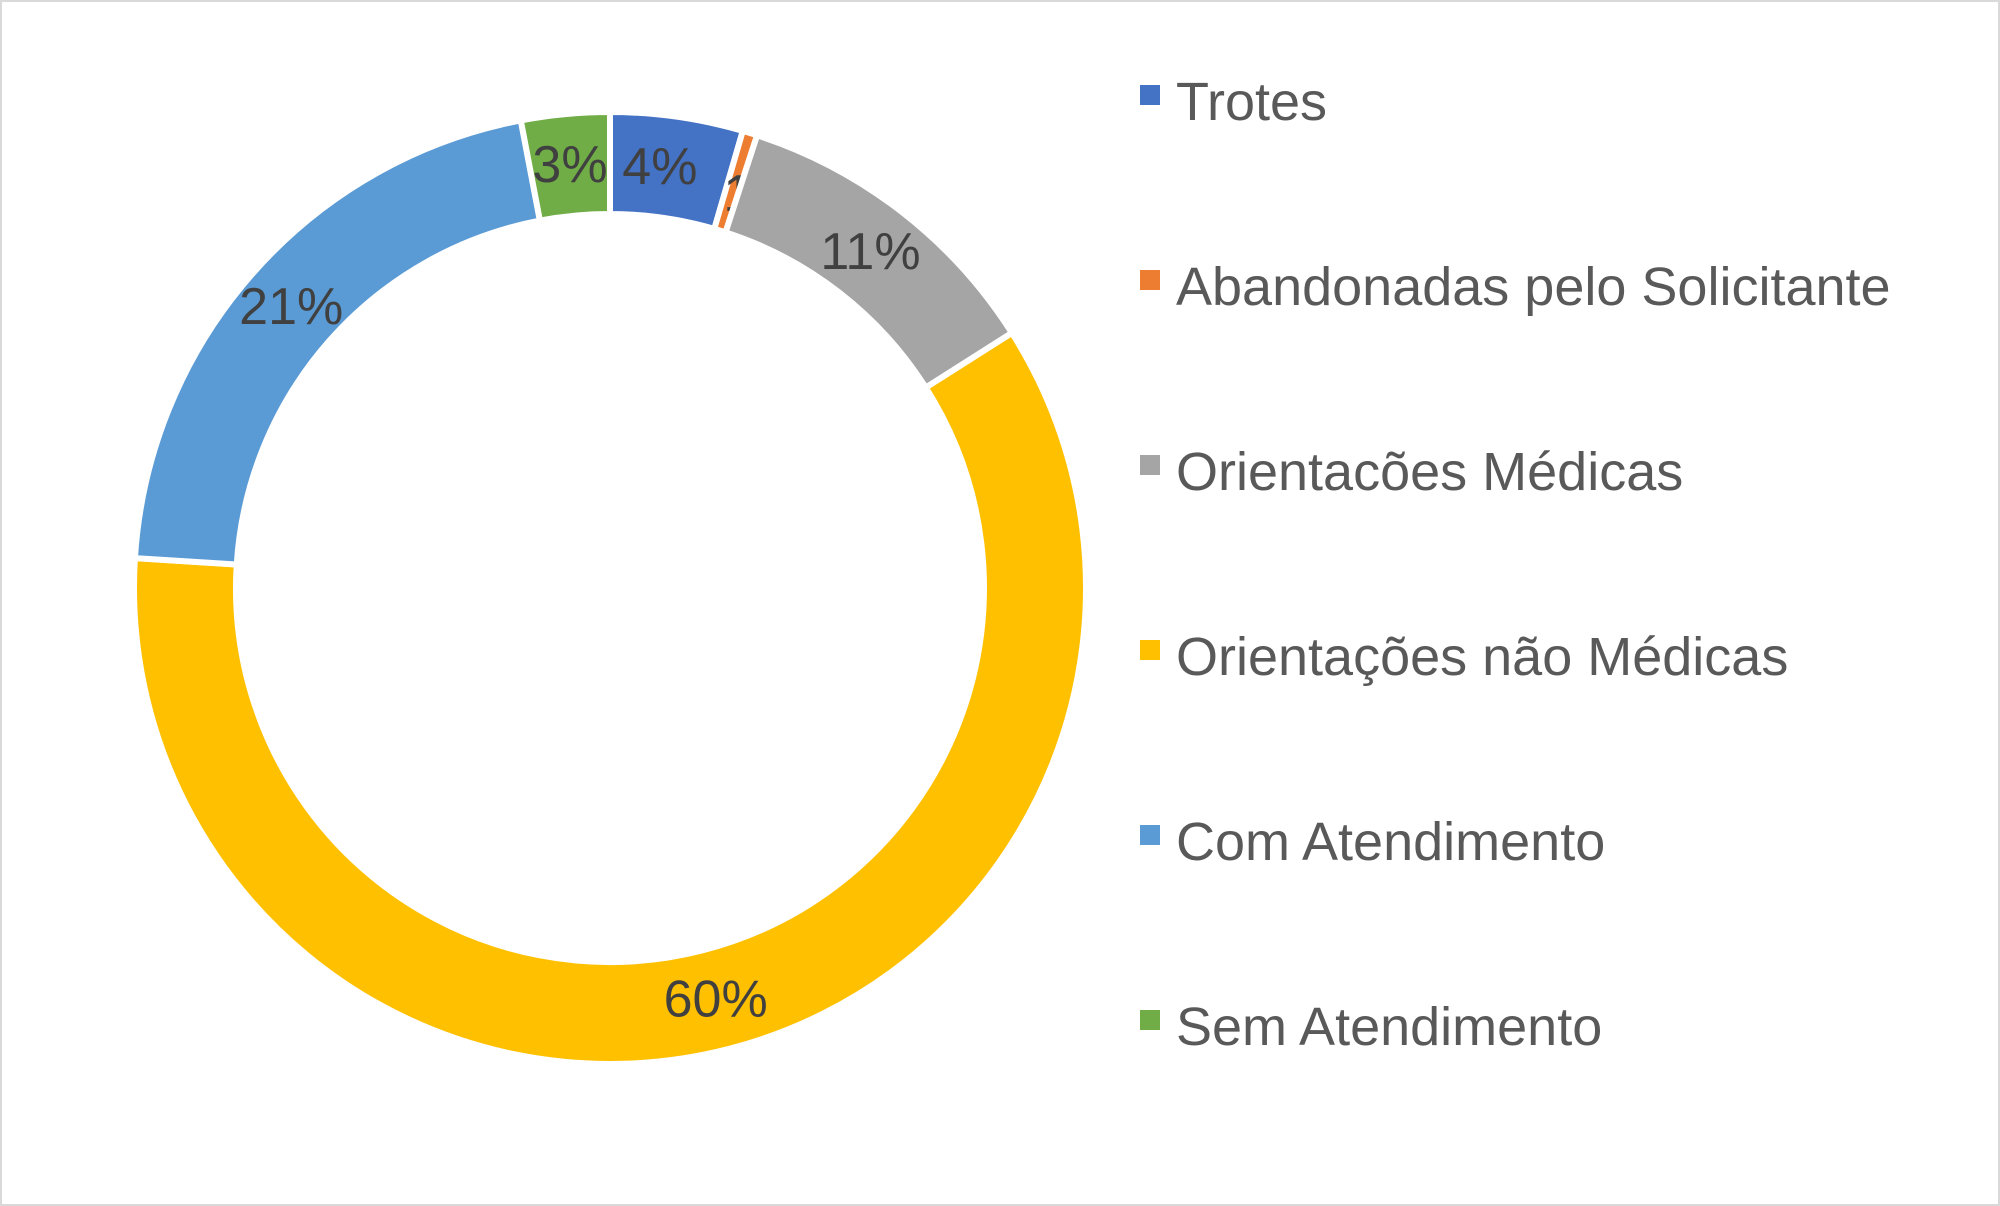  I want to click on donut-slice-sem-atendimento, so click(565, 166).